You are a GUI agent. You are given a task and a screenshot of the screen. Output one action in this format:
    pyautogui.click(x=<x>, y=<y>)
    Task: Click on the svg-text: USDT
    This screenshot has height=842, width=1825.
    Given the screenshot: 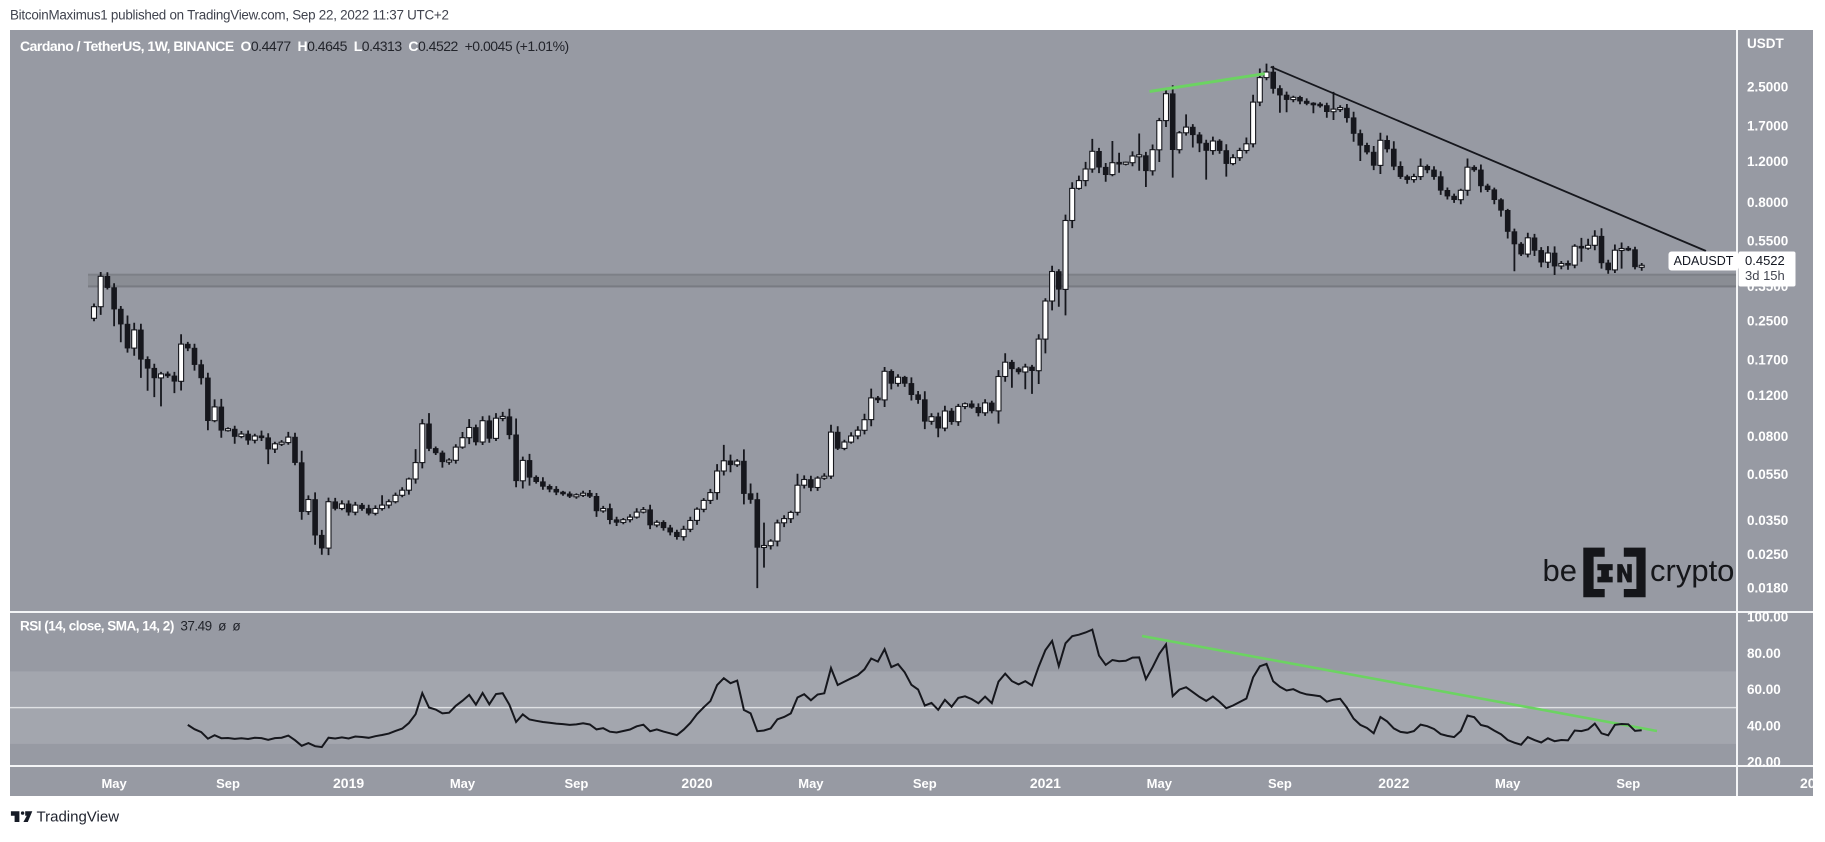 What is the action you would take?
    pyautogui.click(x=1766, y=43)
    